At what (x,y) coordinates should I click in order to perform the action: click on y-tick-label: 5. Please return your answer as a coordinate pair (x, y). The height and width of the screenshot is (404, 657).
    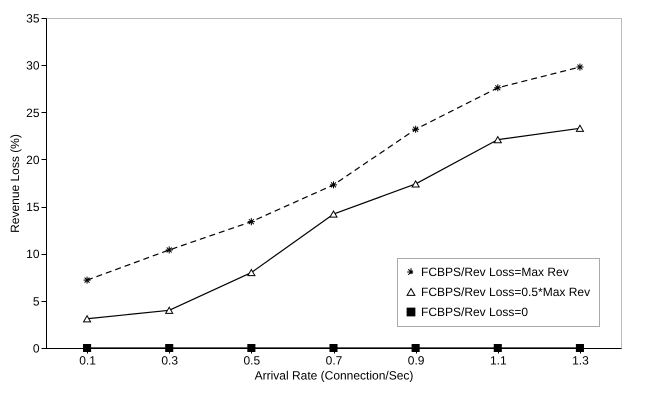
    Looking at the image, I should click on (36, 301).